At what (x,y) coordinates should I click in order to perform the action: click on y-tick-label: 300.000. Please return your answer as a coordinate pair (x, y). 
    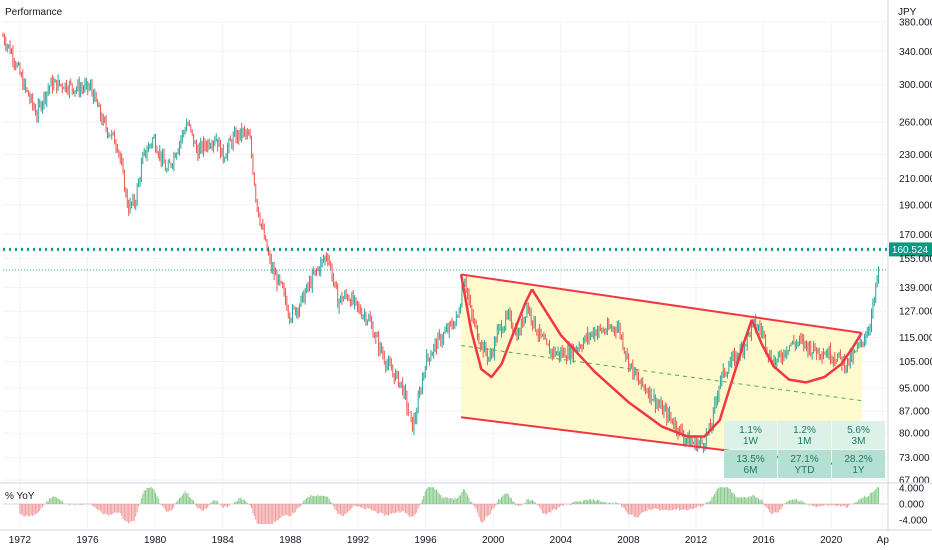
    Looking at the image, I should click on (915, 85).